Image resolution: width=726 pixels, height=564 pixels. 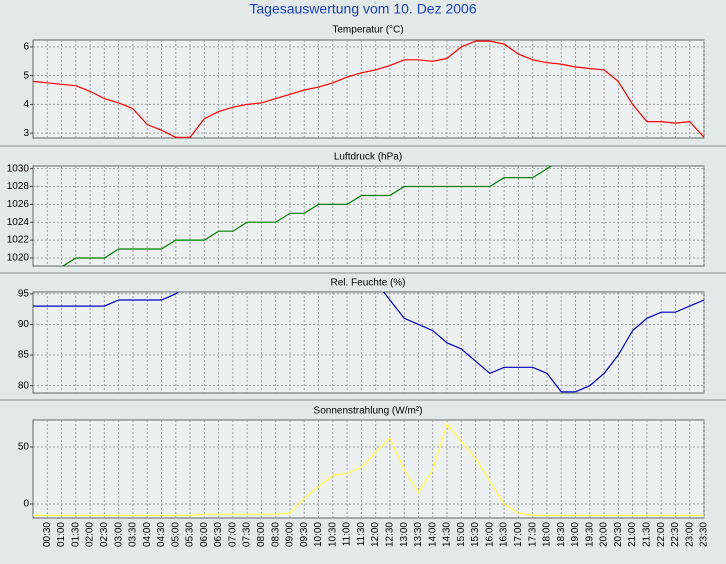 What do you see at coordinates (704, 534) in the screenshot?
I see `x-tick-label: 23:30` at bounding box center [704, 534].